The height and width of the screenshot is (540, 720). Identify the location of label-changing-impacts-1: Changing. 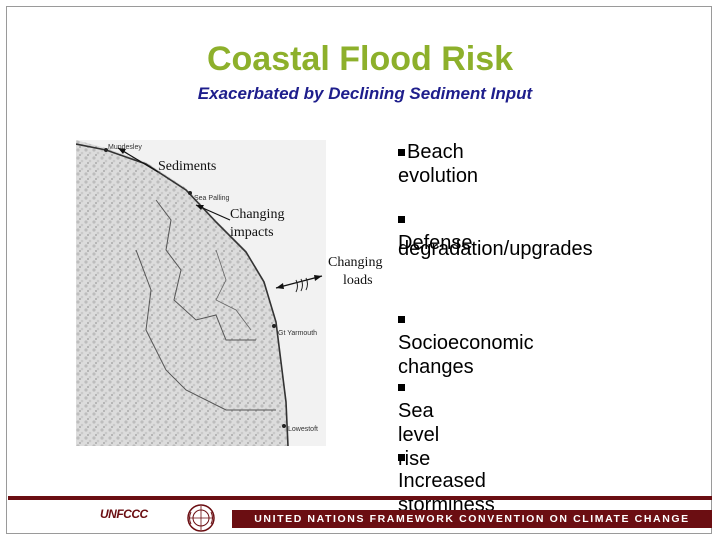
(257, 214).